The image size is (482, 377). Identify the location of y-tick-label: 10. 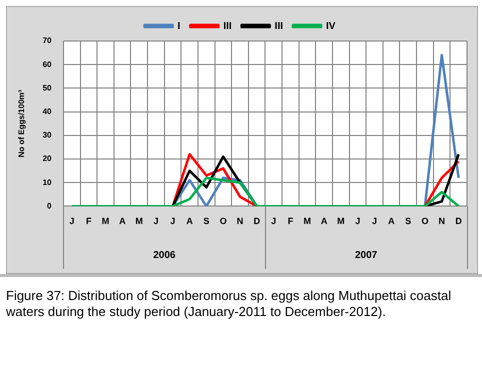
(47, 182).